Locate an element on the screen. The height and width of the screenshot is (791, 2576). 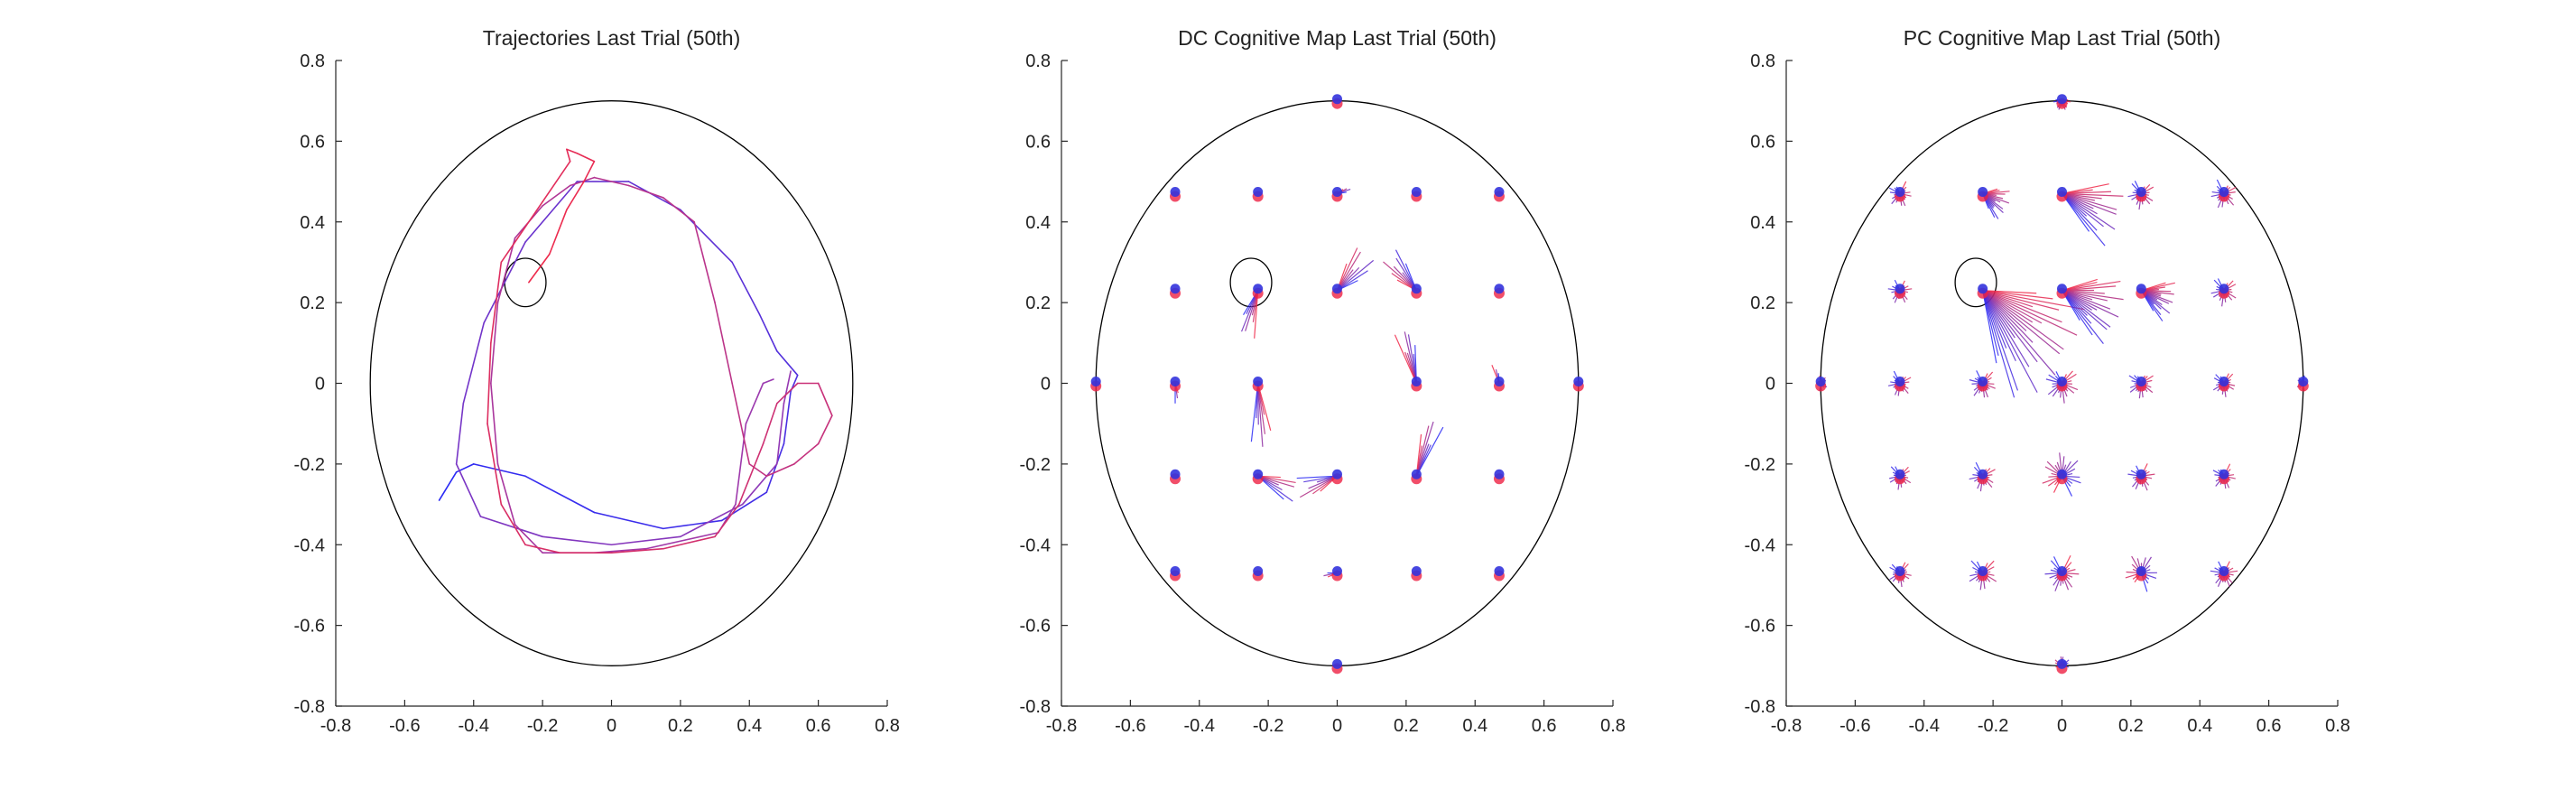
x-tick-label: 0.2 is located at coordinates (1406, 726).